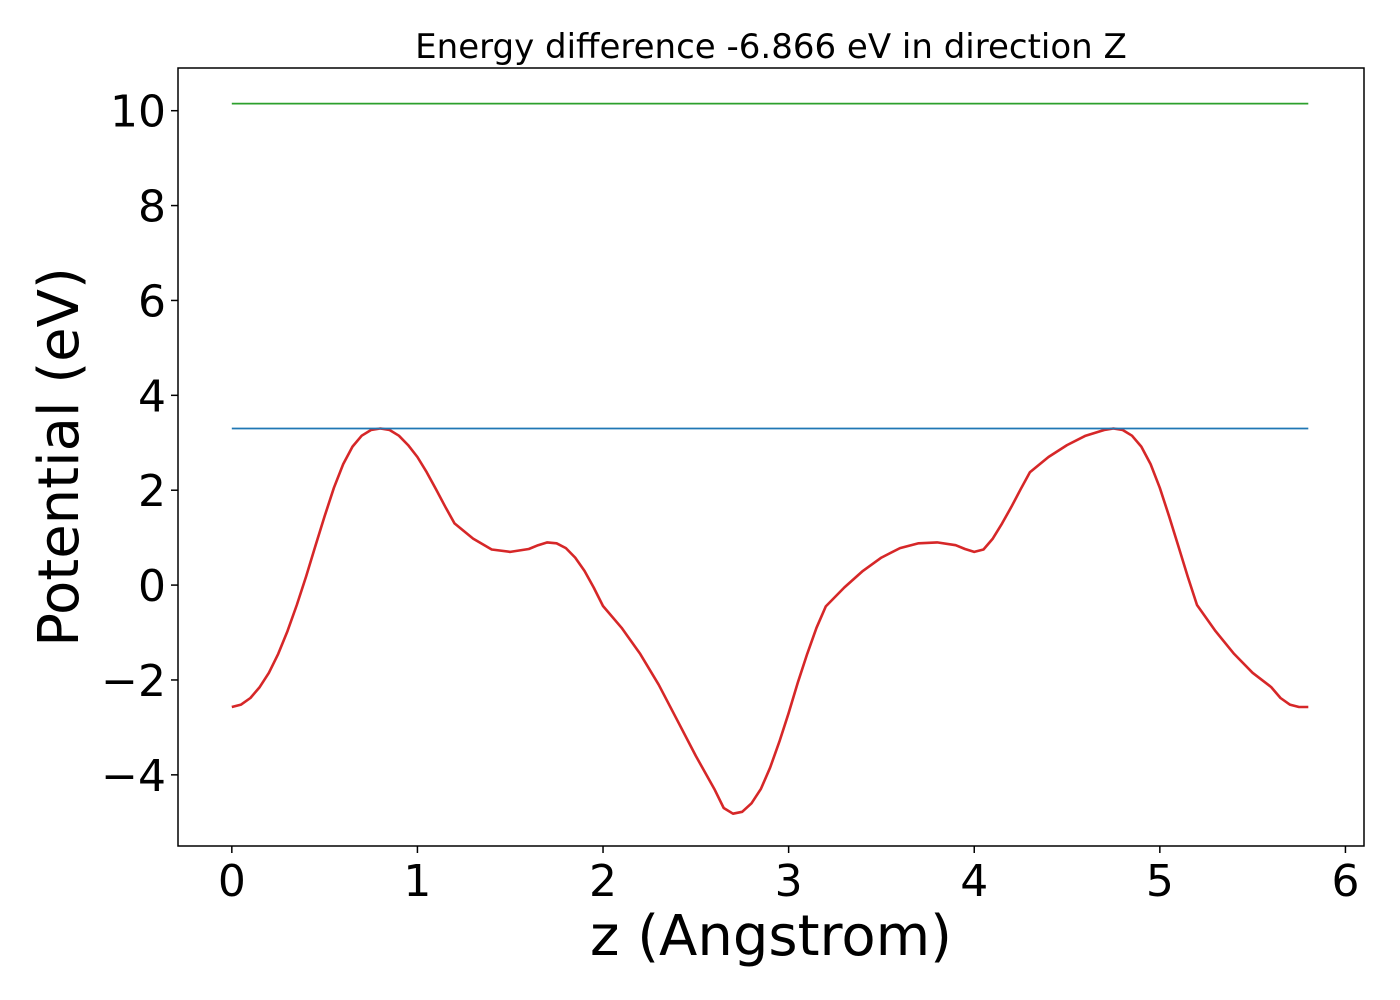  Describe the element at coordinates (133, 776) in the screenshot. I see `y-tick-label: −4` at that location.